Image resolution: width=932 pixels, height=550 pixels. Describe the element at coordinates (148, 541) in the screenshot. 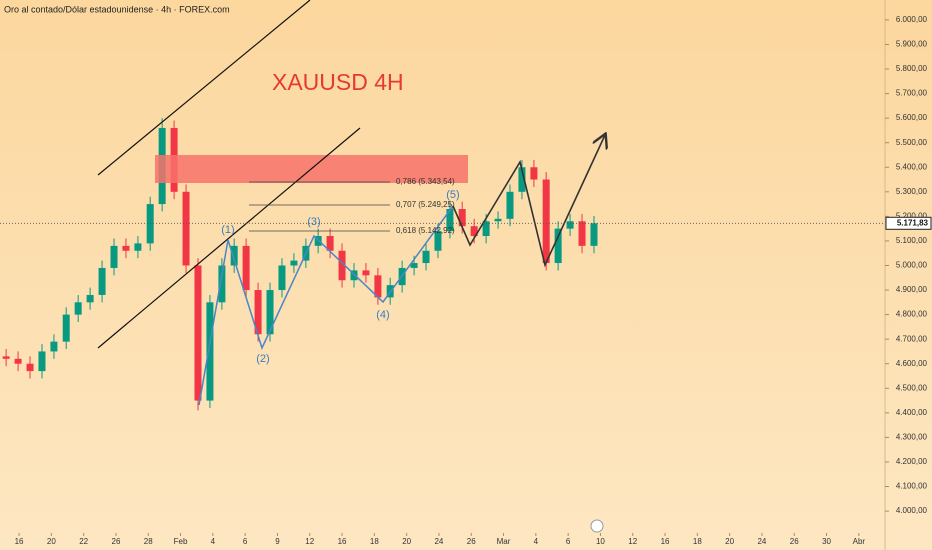

I see `x-tick-label: 28` at that location.